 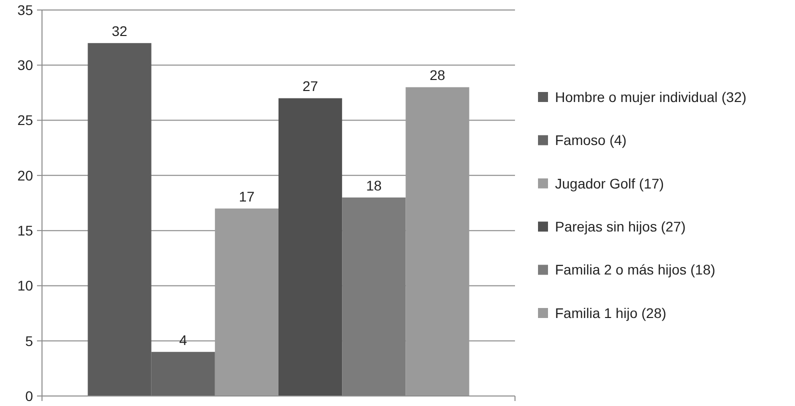 I want to click on data-label: 27, so click(x=310, y=86).